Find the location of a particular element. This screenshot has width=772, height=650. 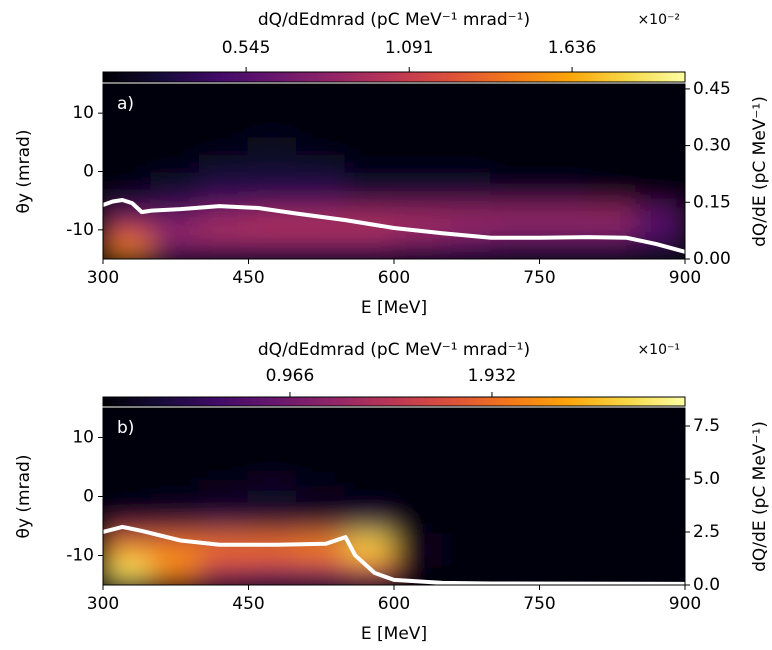

y-tick-label: 0 is located at coordinates (88, 172).